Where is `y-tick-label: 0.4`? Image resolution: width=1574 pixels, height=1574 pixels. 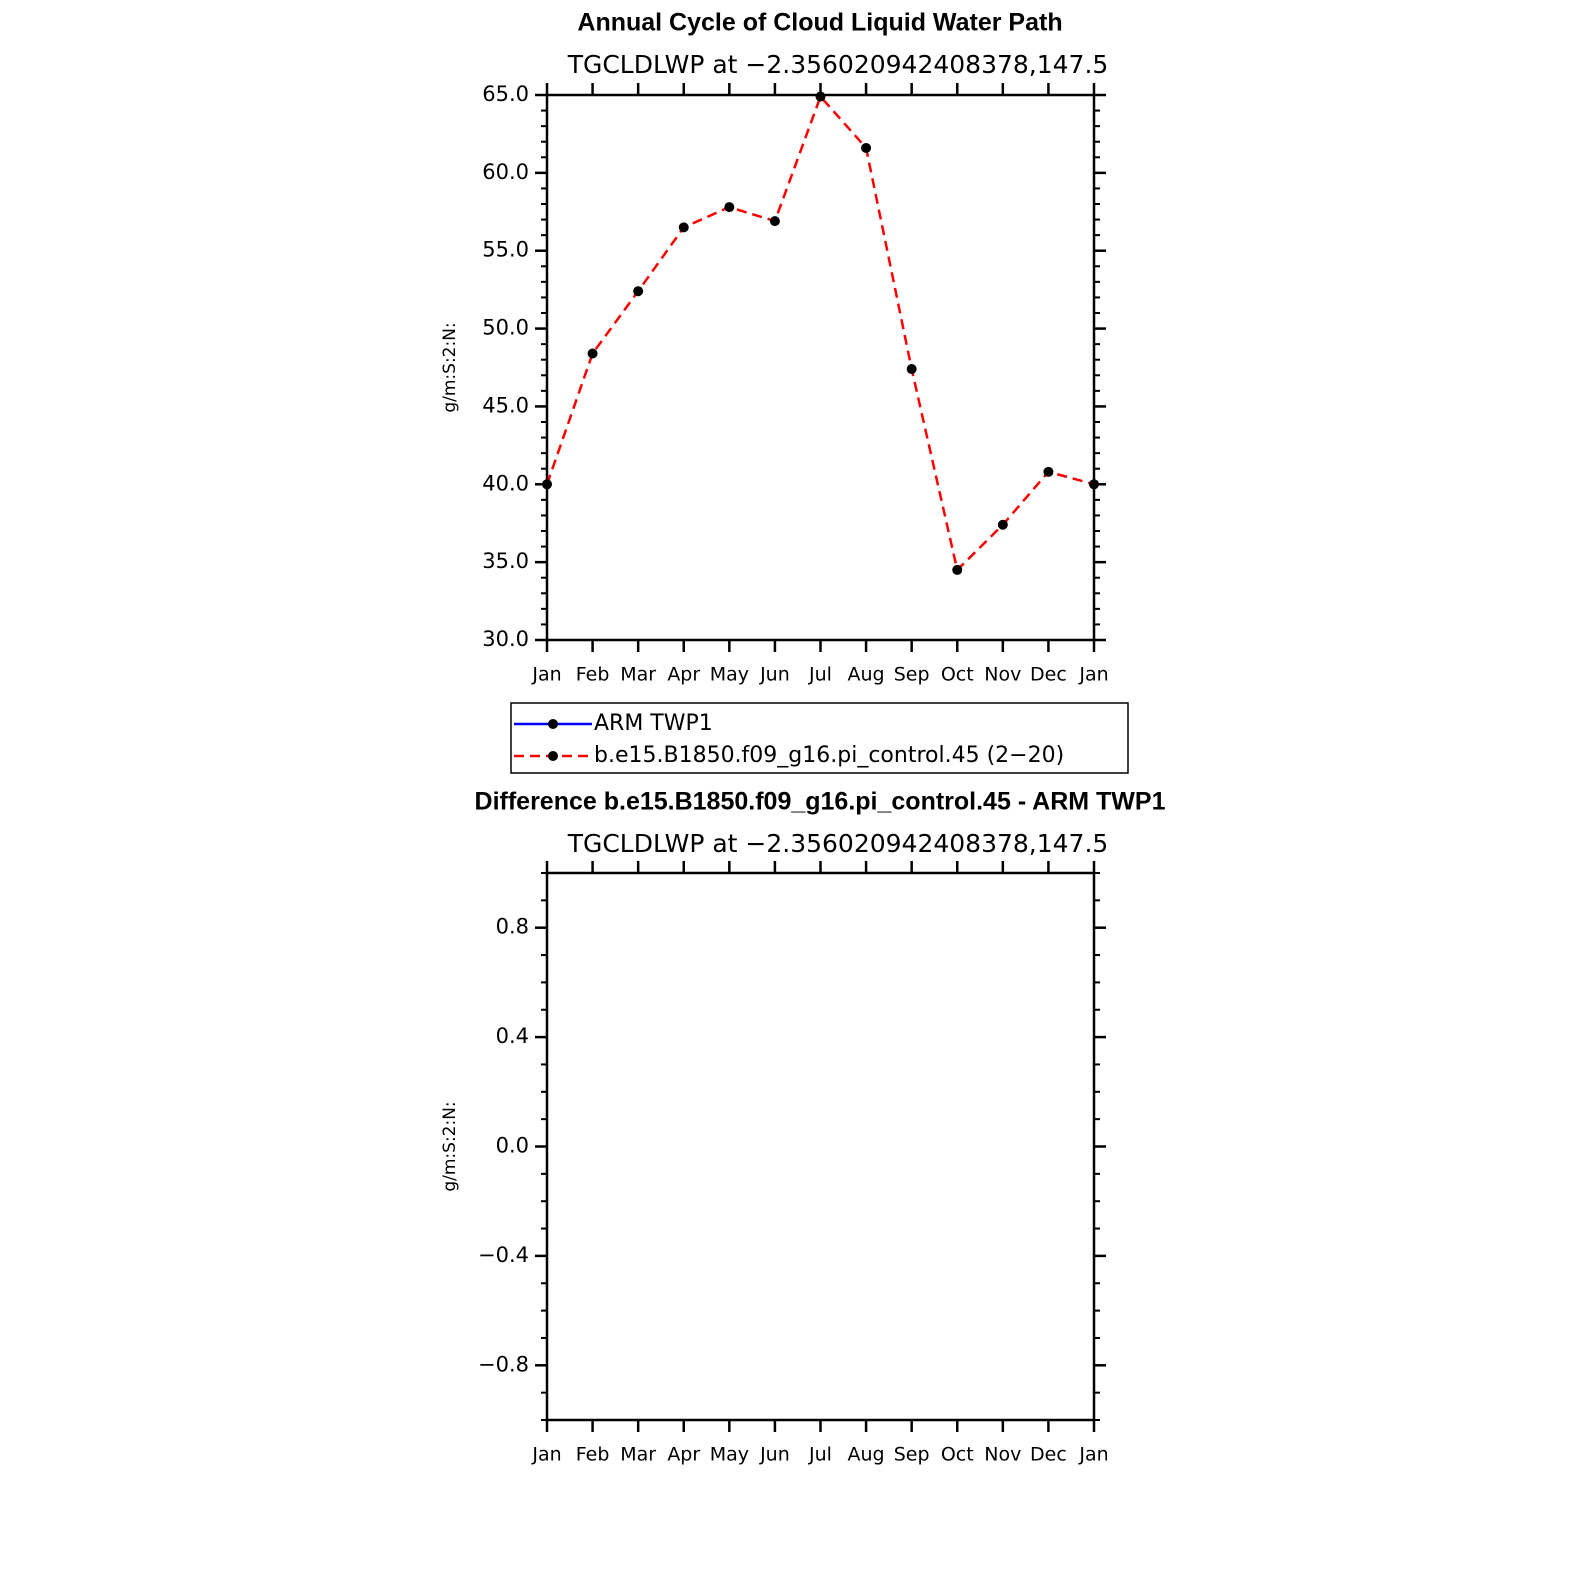 y-tick-label: 0.4 is located at coordinates (512, 1036).